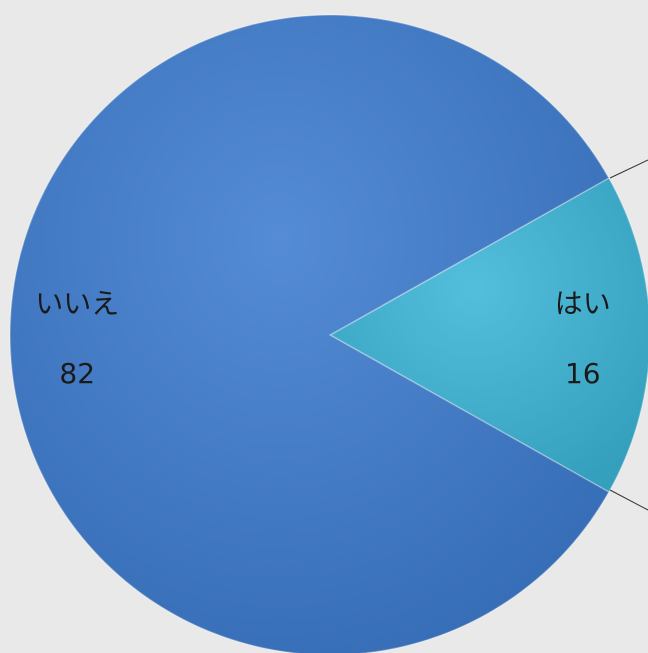 This screenshot has height=653, width=648. Describe the element at coordinates (583, 373) in the screenshot. I see `value-label: 16` at that location.